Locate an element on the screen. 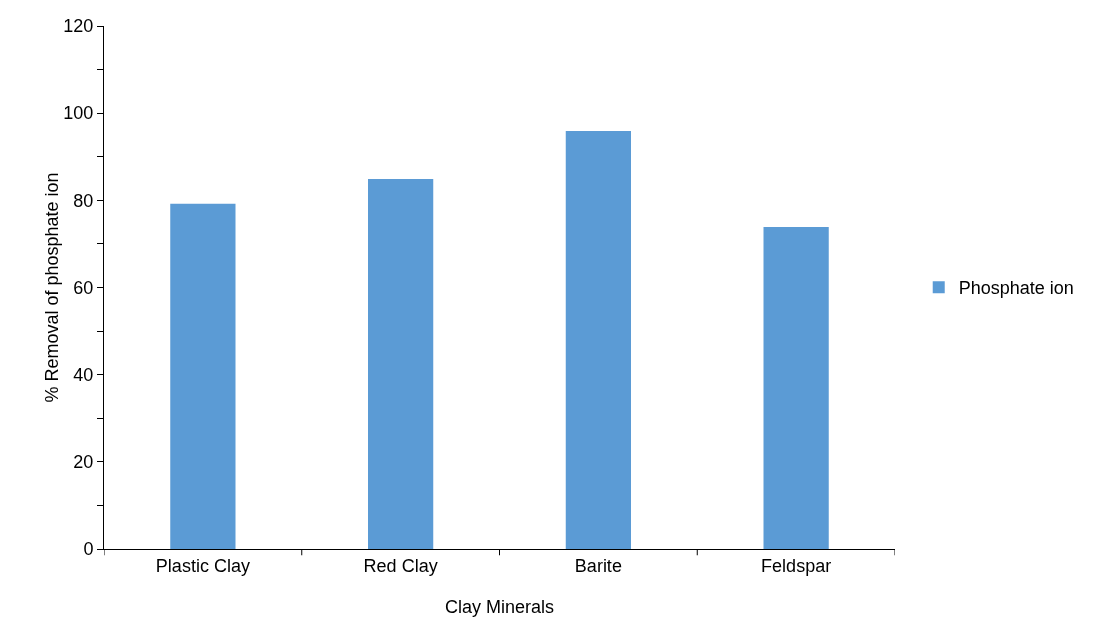 The width and height of the screenshot is (1100, 633). legend-label: Phosphate ion is located at coordinates (1016, 288).